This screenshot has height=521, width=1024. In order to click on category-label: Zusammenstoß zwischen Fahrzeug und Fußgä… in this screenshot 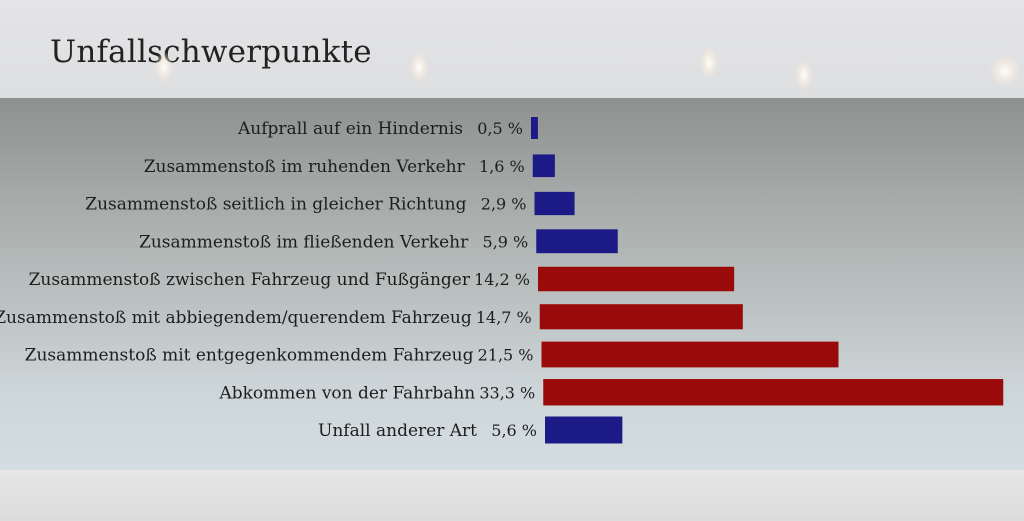, I will do `click(250, 280)`.